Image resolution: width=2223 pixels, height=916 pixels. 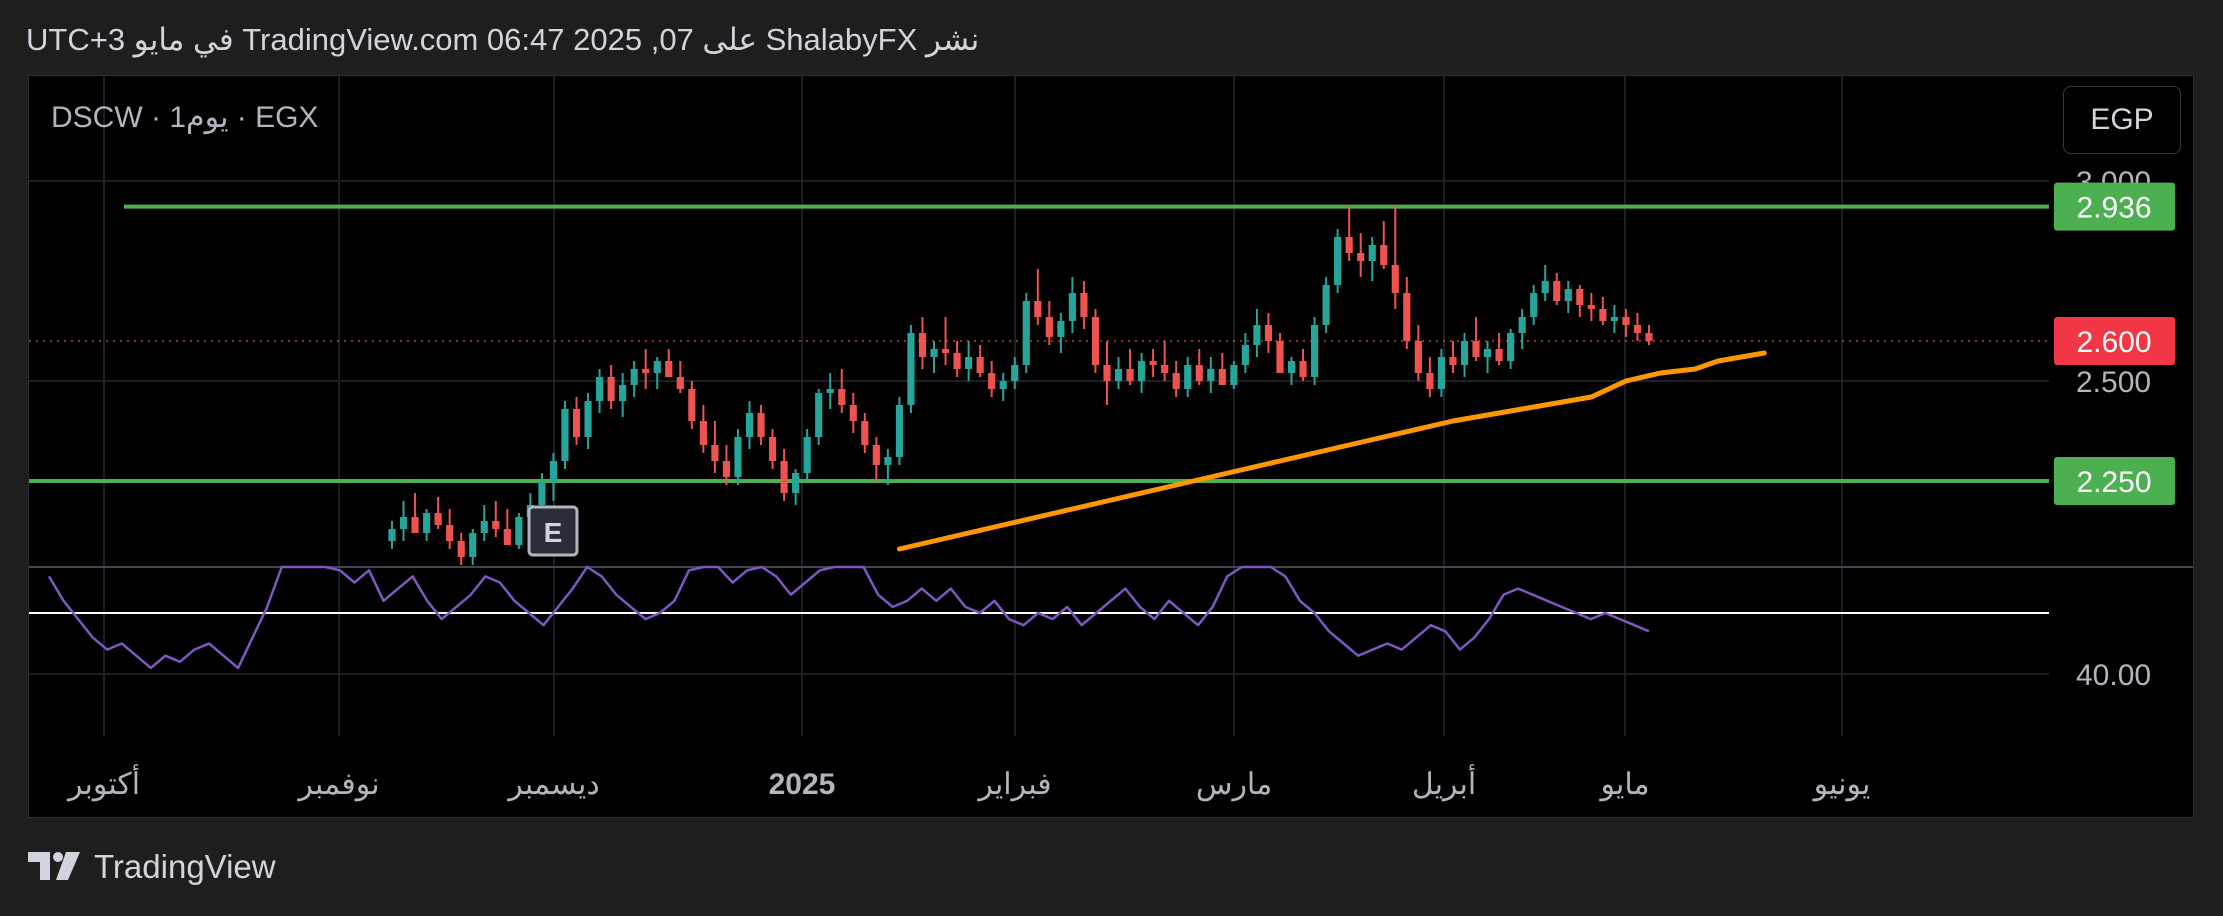 What do you see at coordinates (1331, 451) in the screenshot?
I see `moving-average-line` at bounding box center [1331, 451].